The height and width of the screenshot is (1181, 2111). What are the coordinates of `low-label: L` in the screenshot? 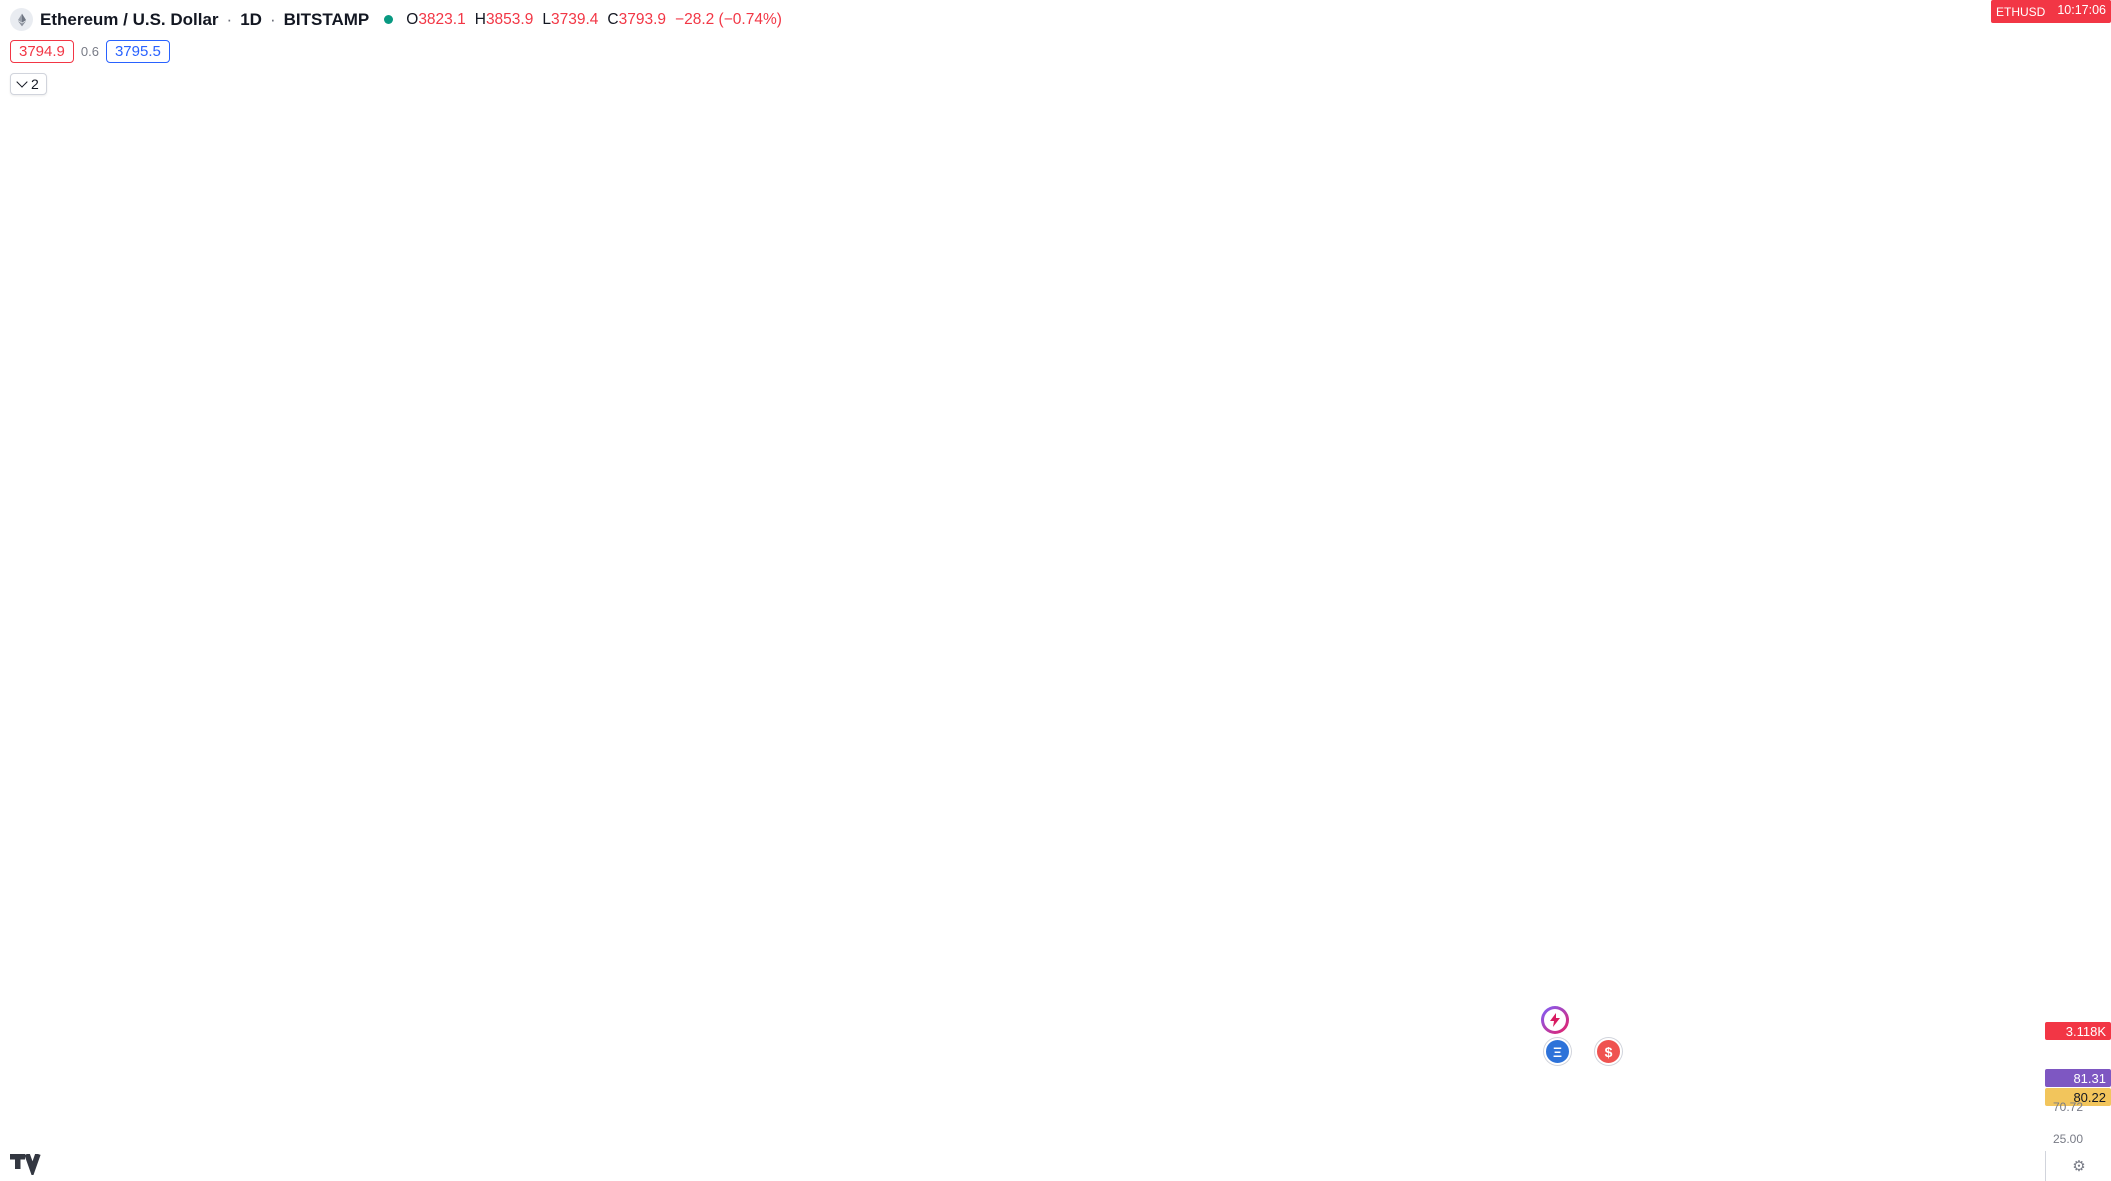 It's located at (546, 19).